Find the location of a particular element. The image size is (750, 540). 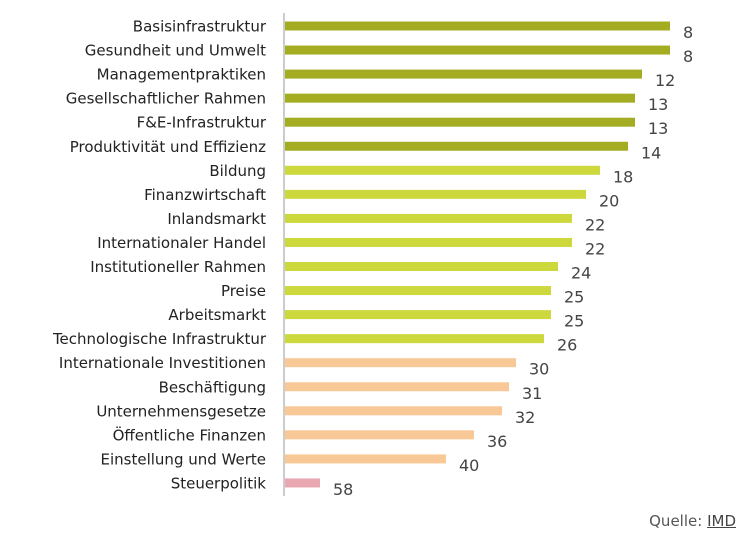

value-label: 32 is located at coordinates (525, 417).